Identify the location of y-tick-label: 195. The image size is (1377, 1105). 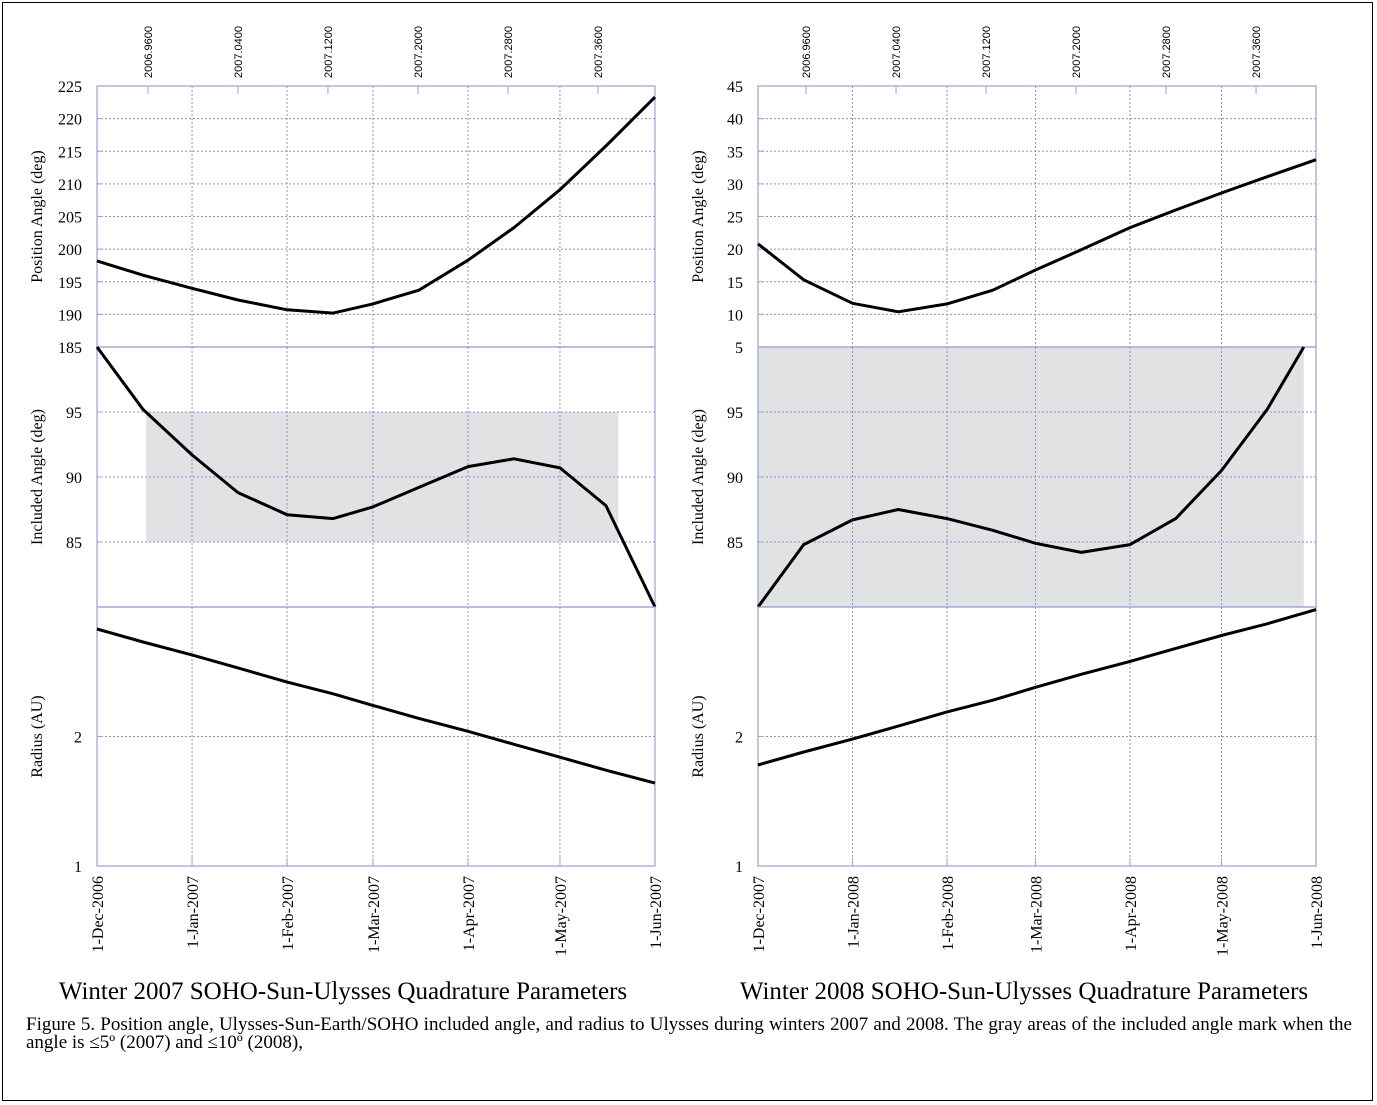
(70, 283).